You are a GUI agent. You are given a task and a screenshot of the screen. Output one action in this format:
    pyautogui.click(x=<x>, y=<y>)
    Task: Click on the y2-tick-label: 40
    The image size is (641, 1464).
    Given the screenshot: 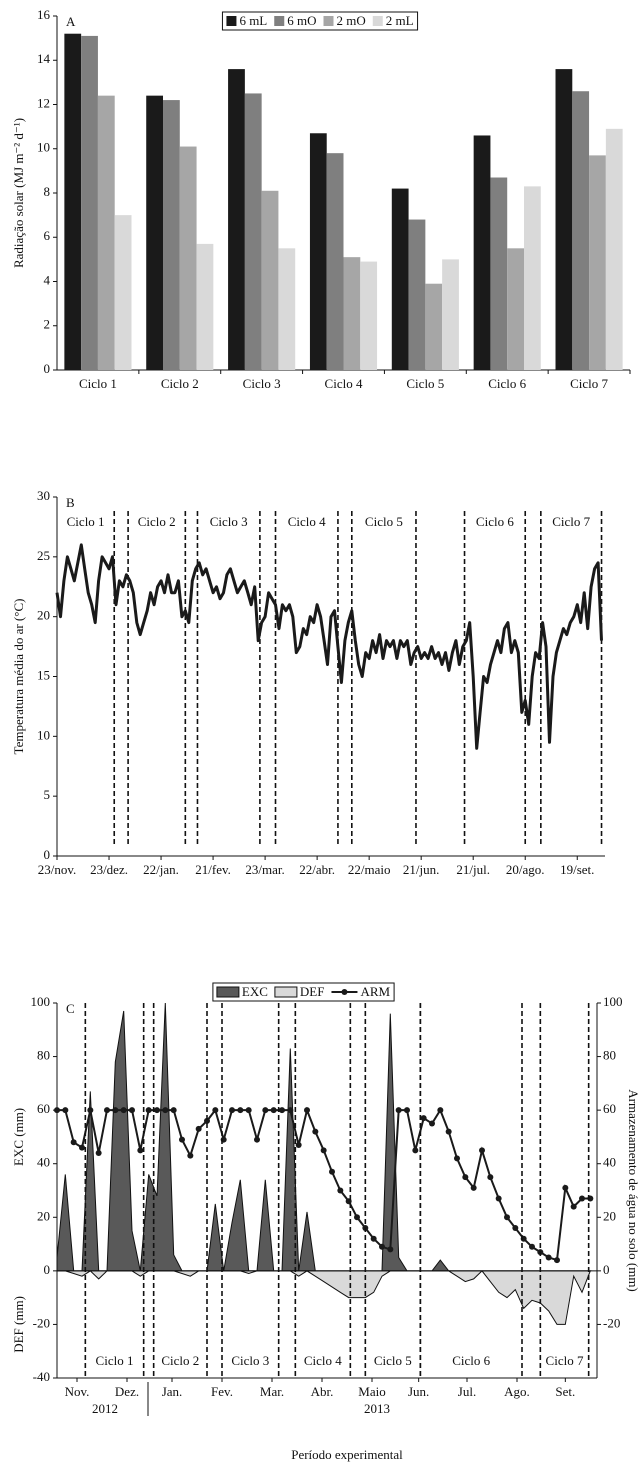 What is the action you would take?
    pyautogui.click(x=609, y=1162)
    